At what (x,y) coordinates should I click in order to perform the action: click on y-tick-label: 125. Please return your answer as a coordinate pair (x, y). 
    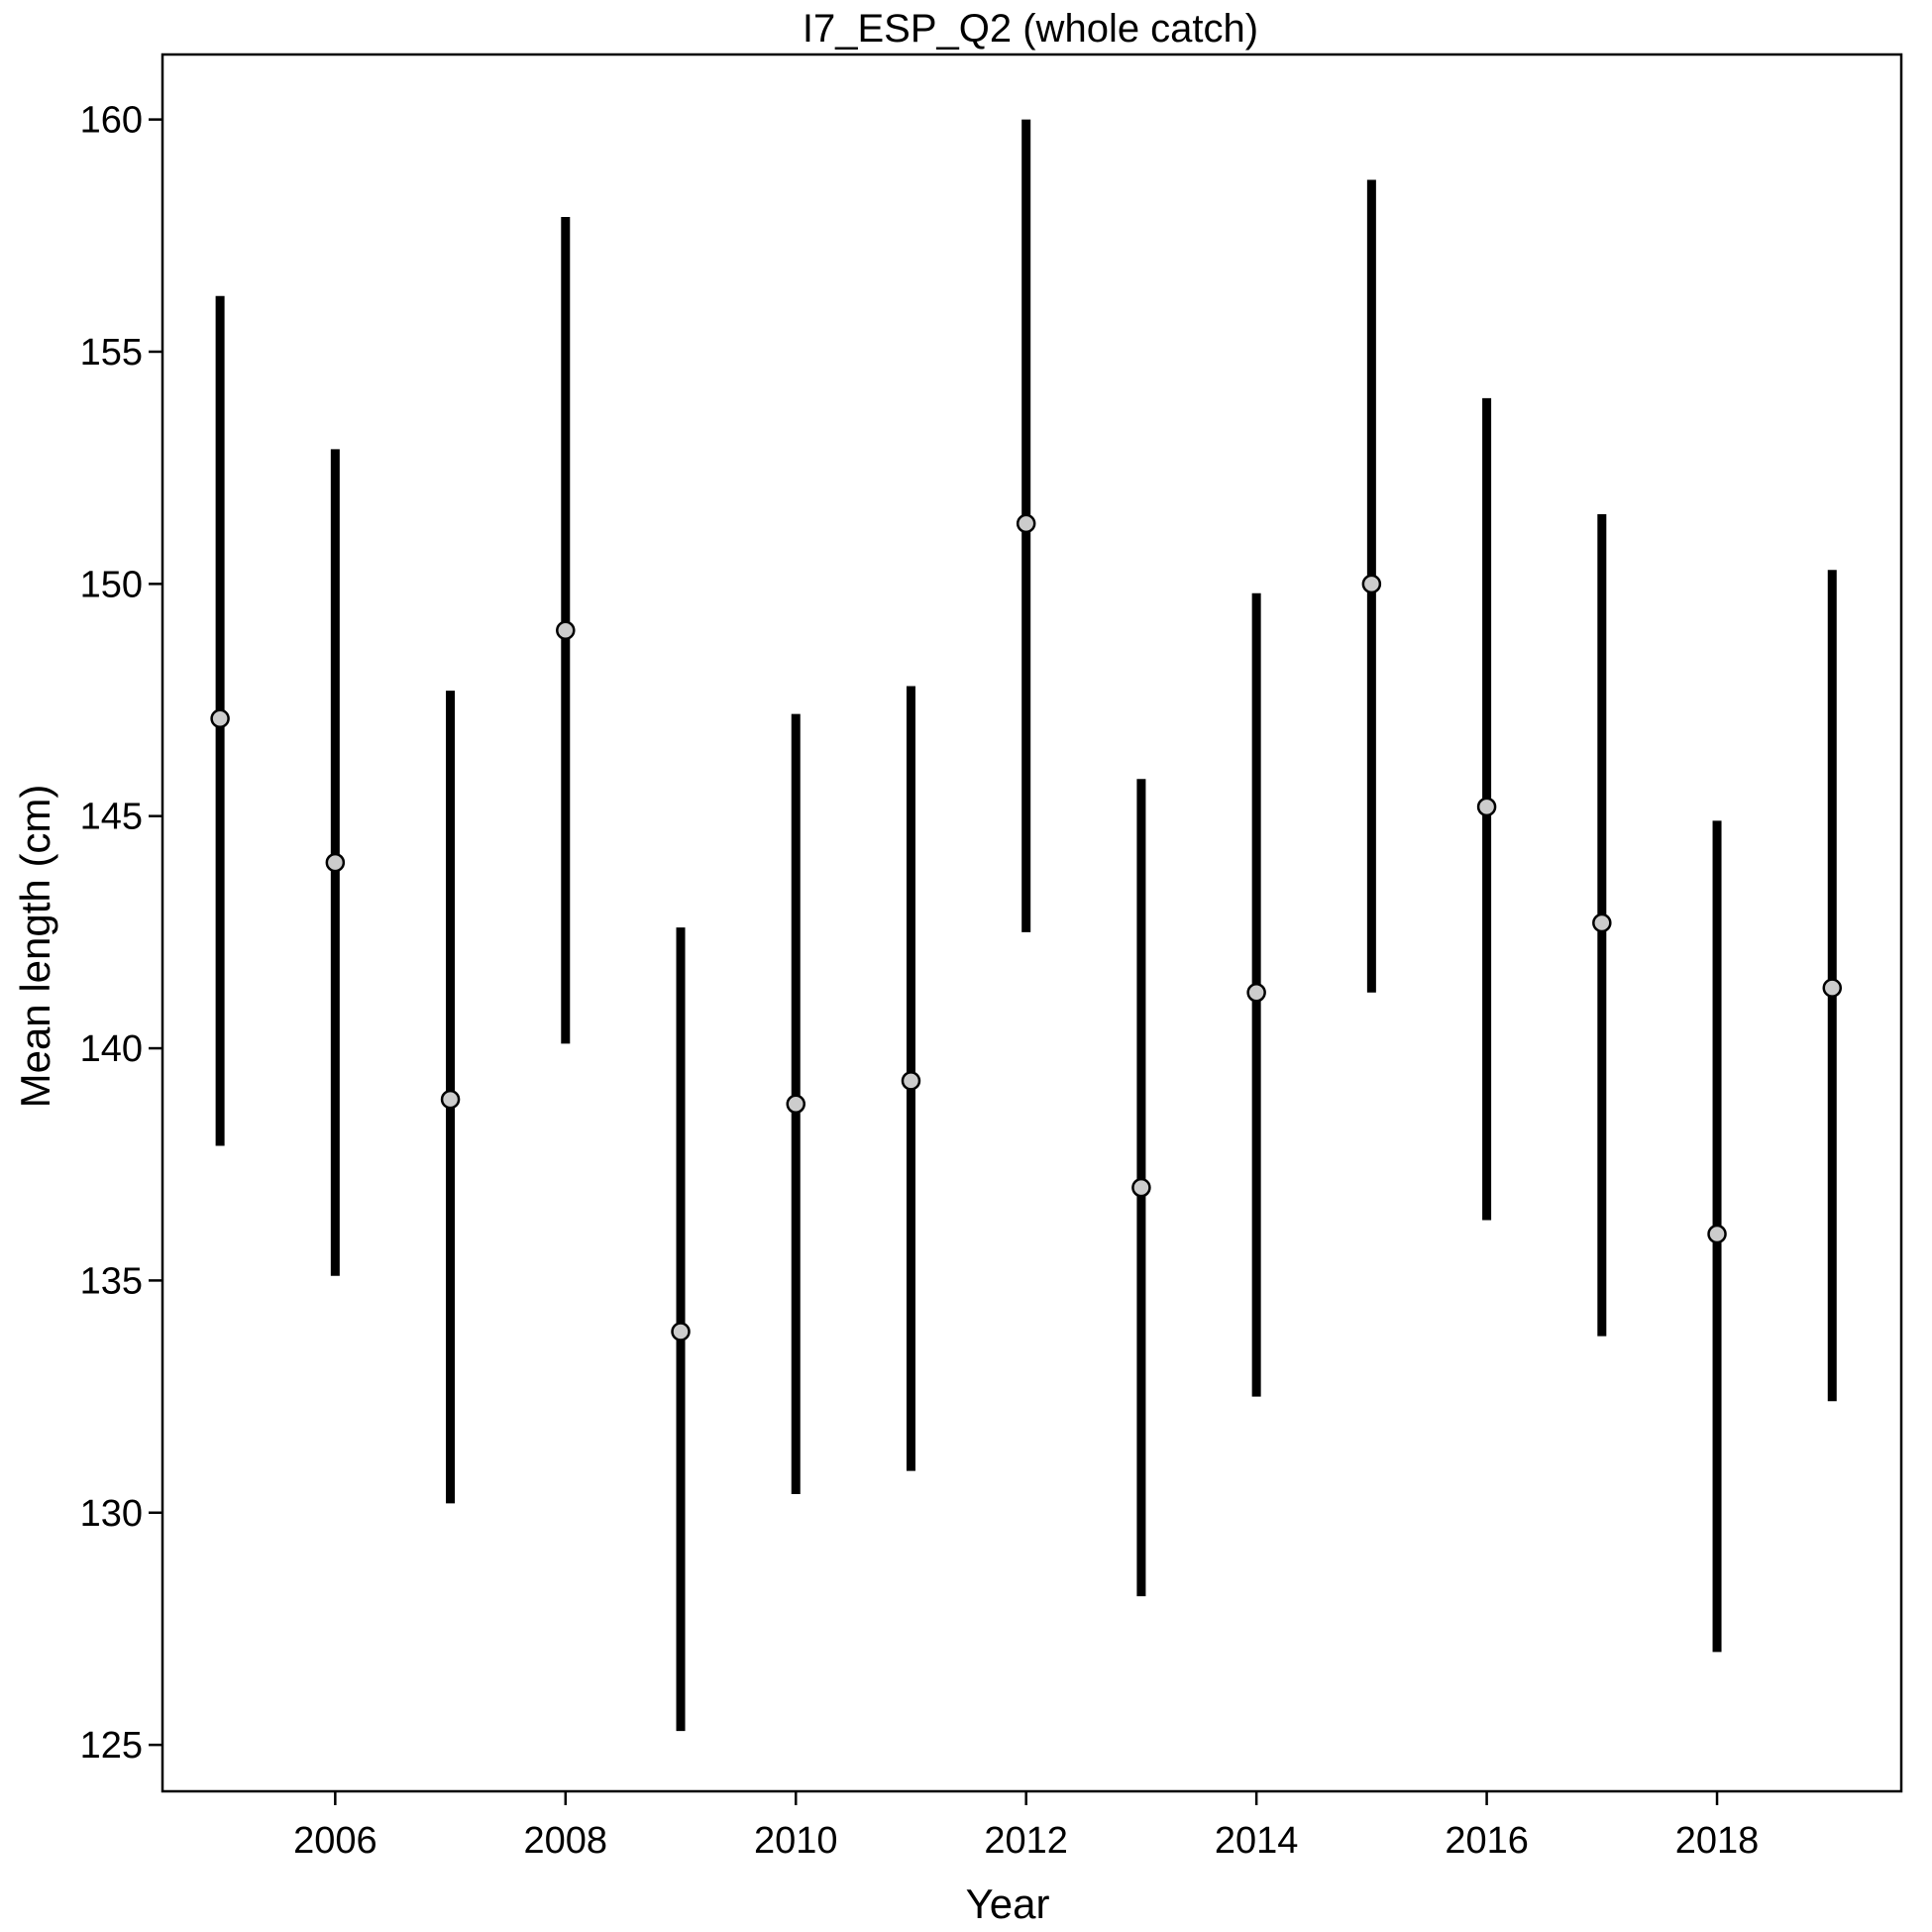
    Looking at the image, I should click on (112, 1746).